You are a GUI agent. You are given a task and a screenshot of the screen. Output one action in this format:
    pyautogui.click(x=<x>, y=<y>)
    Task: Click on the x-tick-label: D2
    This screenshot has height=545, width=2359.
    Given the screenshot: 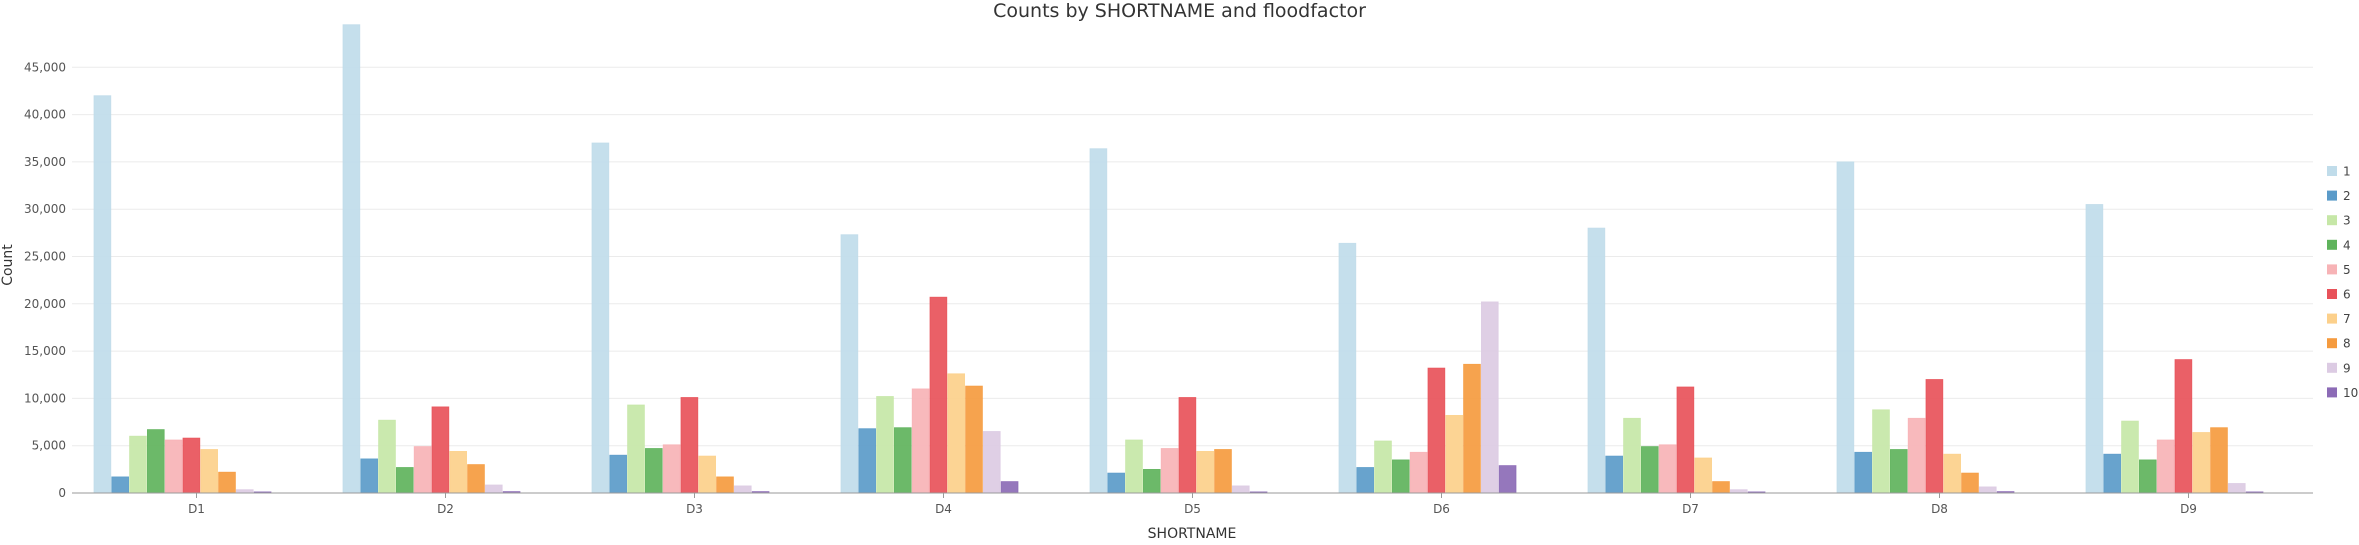 What is the action you would take?
    pyautogui.click(x=445, y=509)
    